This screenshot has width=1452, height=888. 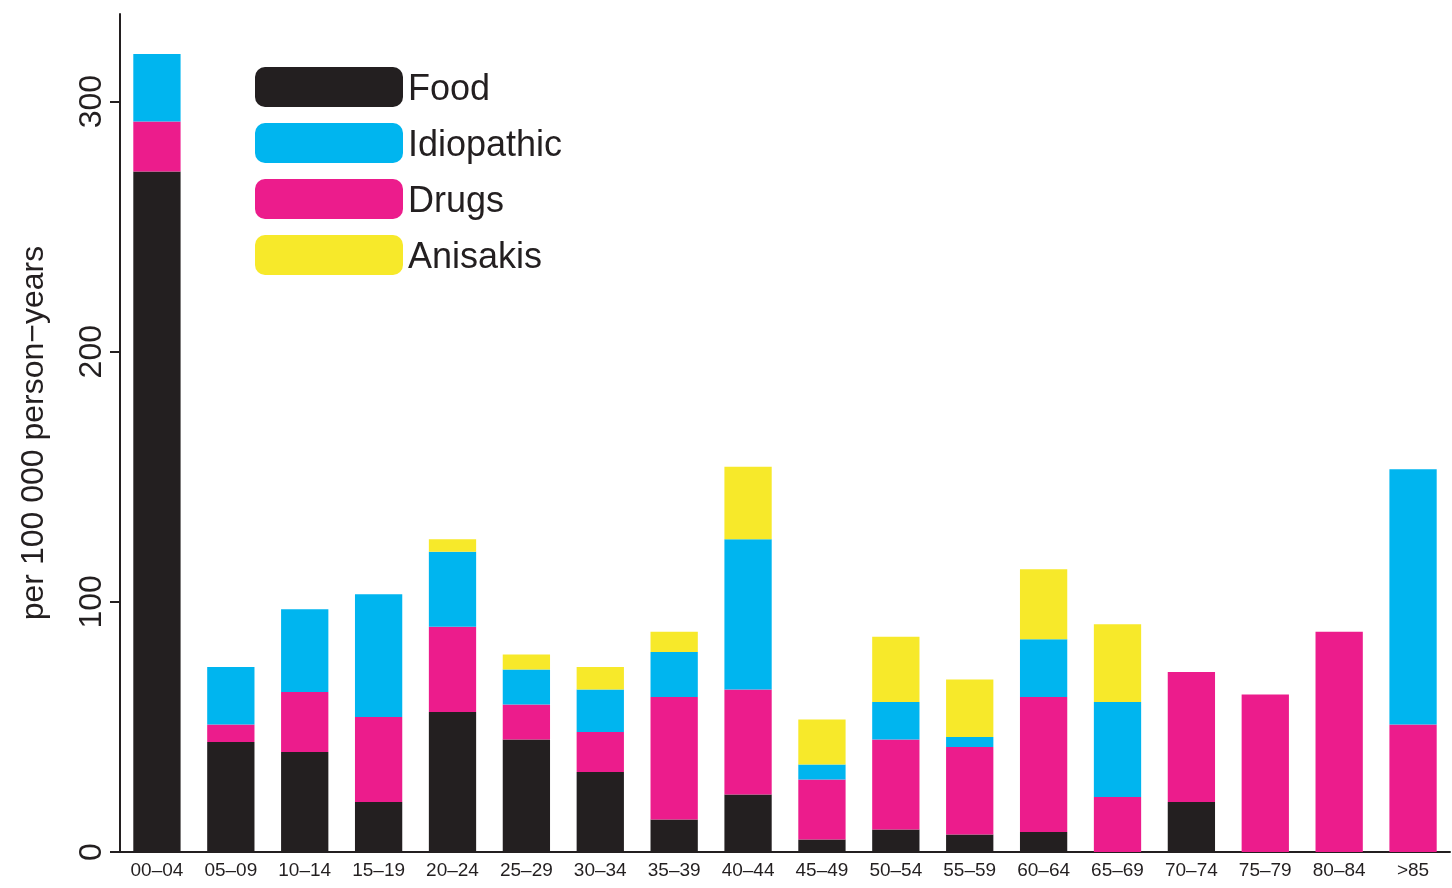 I want to click on legend-label: Food, so click(x=449, y=87).